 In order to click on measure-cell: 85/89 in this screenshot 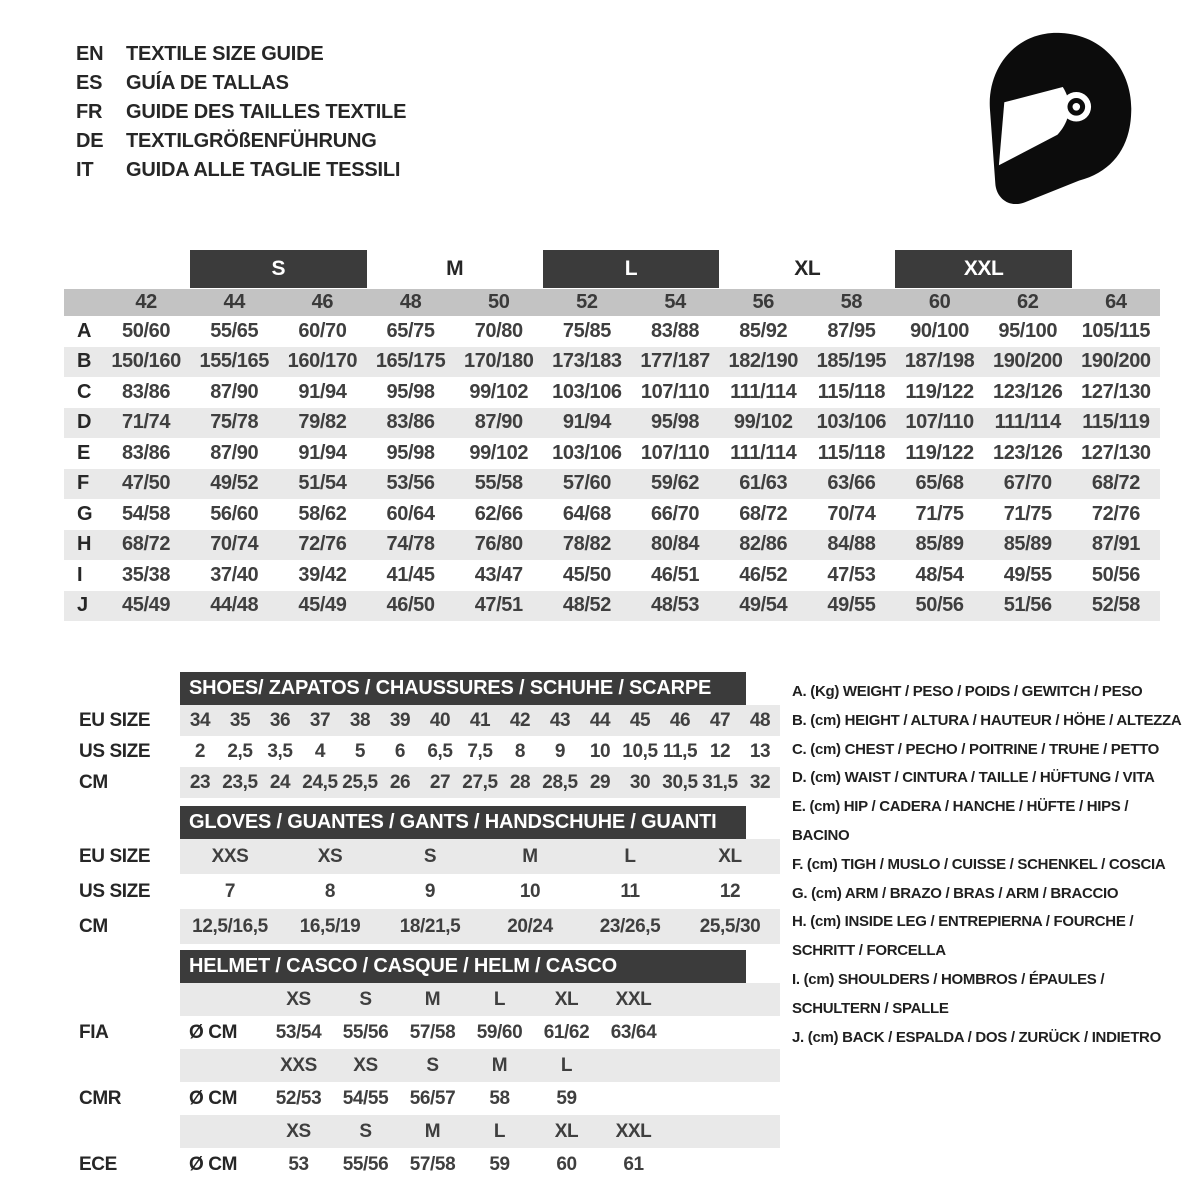, I will do `click(1027, 544)`.